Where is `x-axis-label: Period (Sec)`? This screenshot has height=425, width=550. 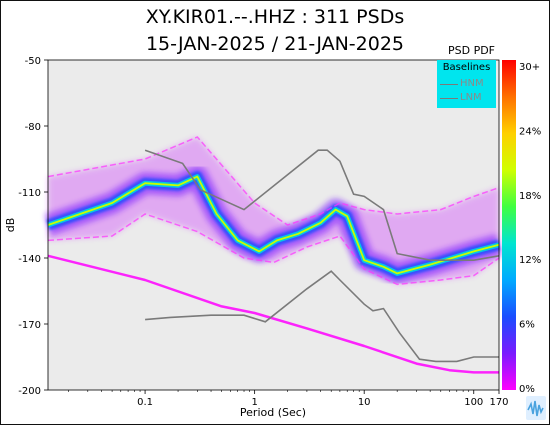 x-axis-label: Period (Sec) is located at coordinates (273, 412).